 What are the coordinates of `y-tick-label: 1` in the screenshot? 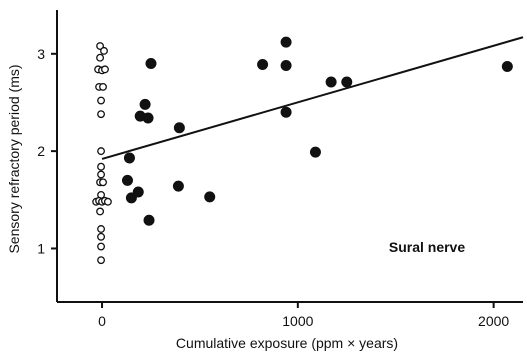 It's located at (41, 248).